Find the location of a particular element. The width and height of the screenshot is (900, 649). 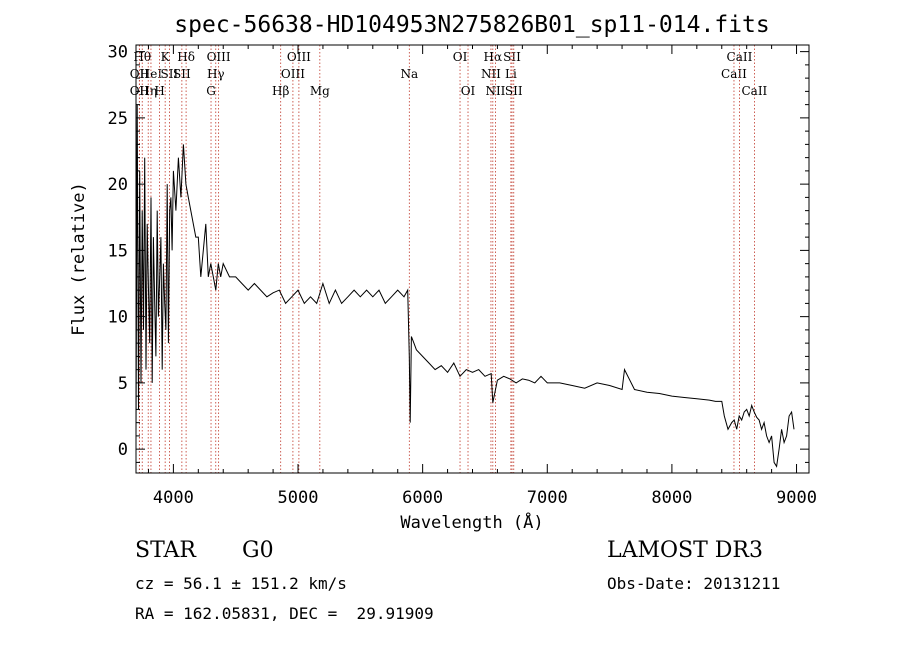

spectral-line-label: Na is located at coordinates (409, 74).